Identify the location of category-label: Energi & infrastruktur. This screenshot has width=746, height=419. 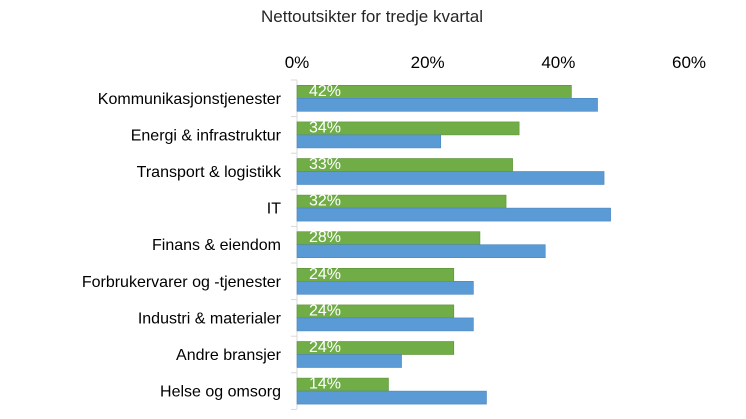
(206, 135).